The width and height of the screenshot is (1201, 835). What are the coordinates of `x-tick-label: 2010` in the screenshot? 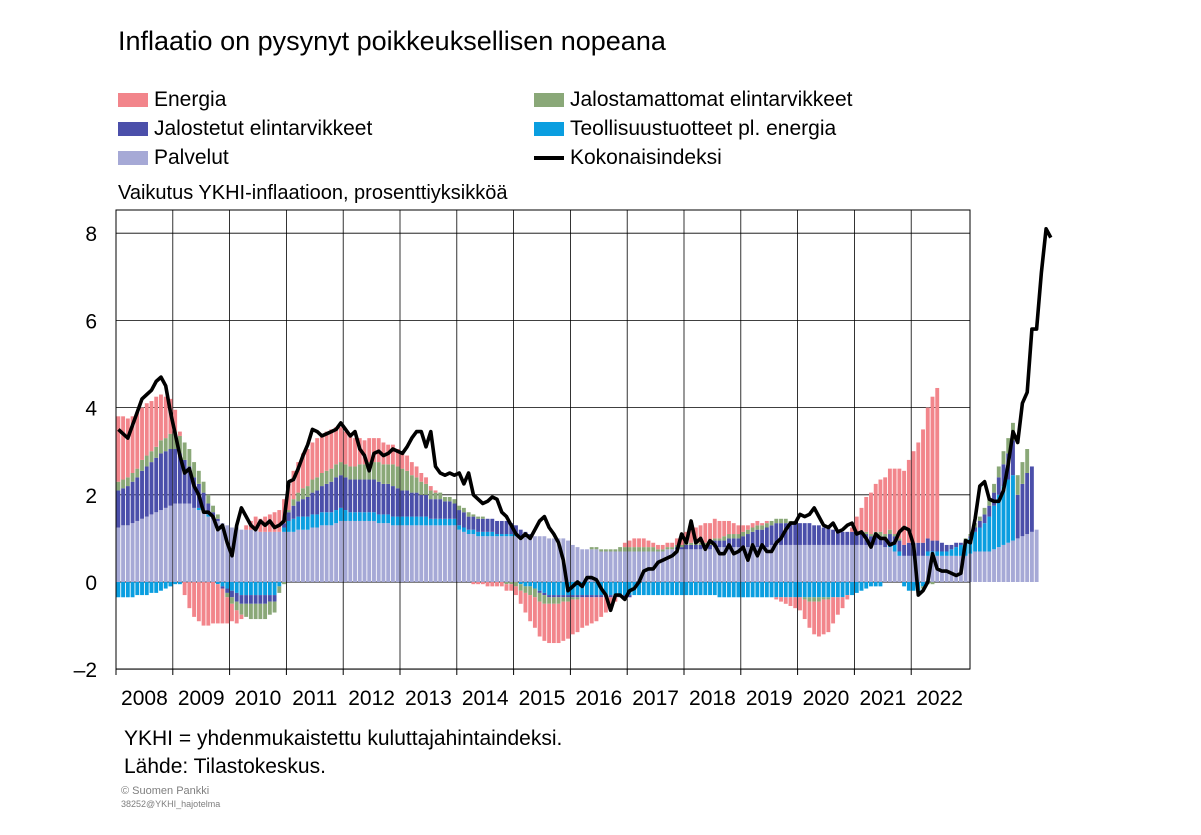 It's located at (258, 698).